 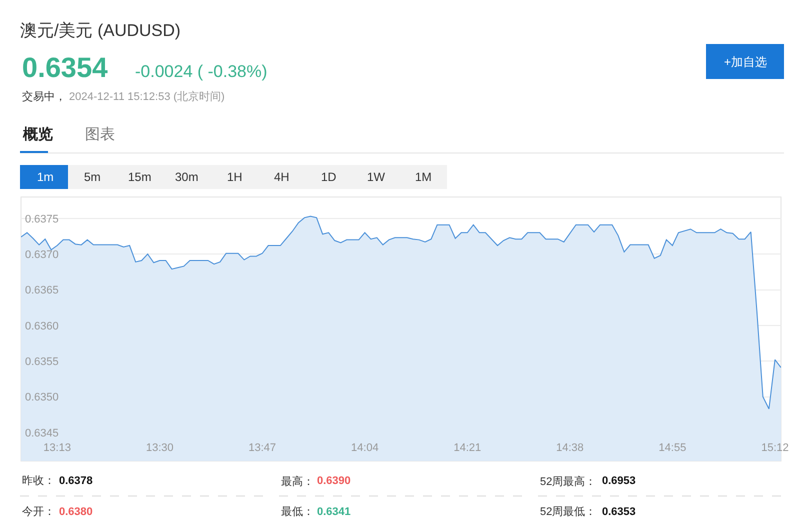 What do you see at coordinates (100, 134) in the screenshot?
I see `text: 图表` at bounding box center [100, 134].